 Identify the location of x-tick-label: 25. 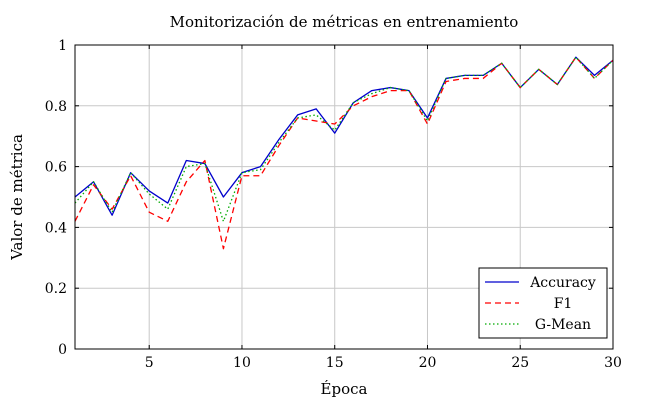
(520, 363).